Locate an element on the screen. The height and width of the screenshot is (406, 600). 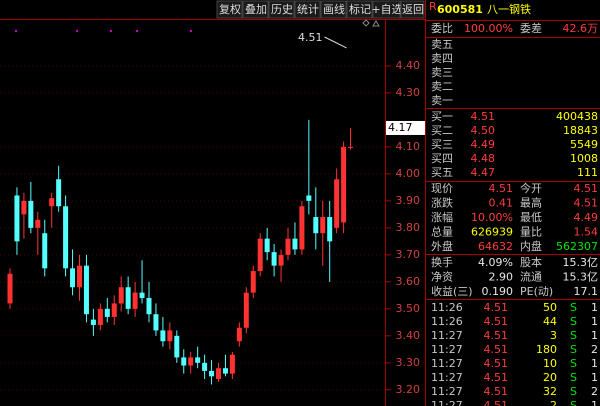
label: 涨幅 is located at coordinates (442, 217).